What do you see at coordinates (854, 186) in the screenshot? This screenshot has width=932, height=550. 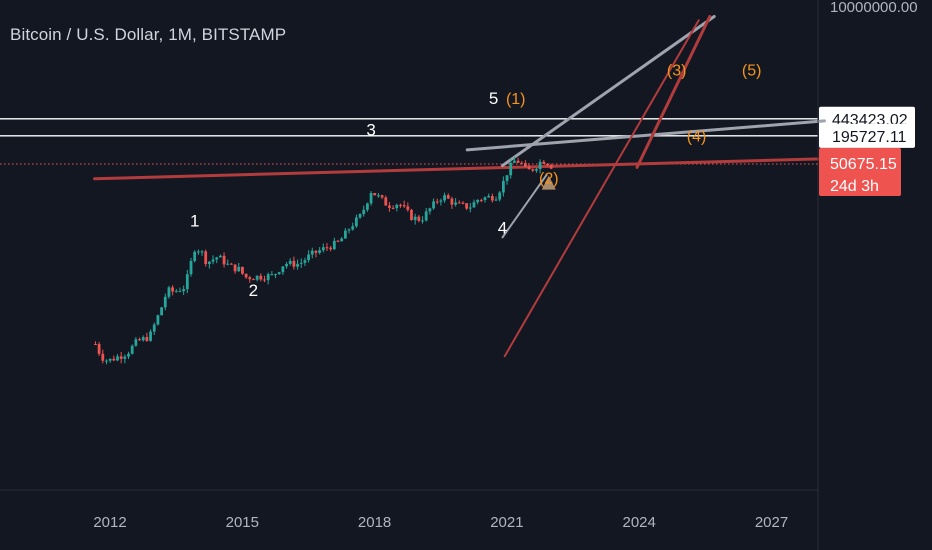 I see `countdown-label: 24d 3h` at bounding box center [854, 186].